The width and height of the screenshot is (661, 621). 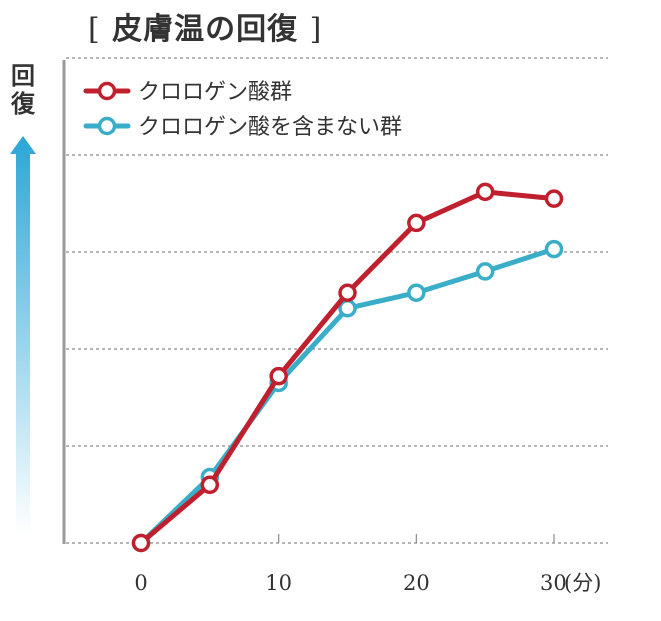 What do you see at coordinates (140, 583) in the screenshot?
I see `x-tick-label: 0` at bounding box center [140, 583].